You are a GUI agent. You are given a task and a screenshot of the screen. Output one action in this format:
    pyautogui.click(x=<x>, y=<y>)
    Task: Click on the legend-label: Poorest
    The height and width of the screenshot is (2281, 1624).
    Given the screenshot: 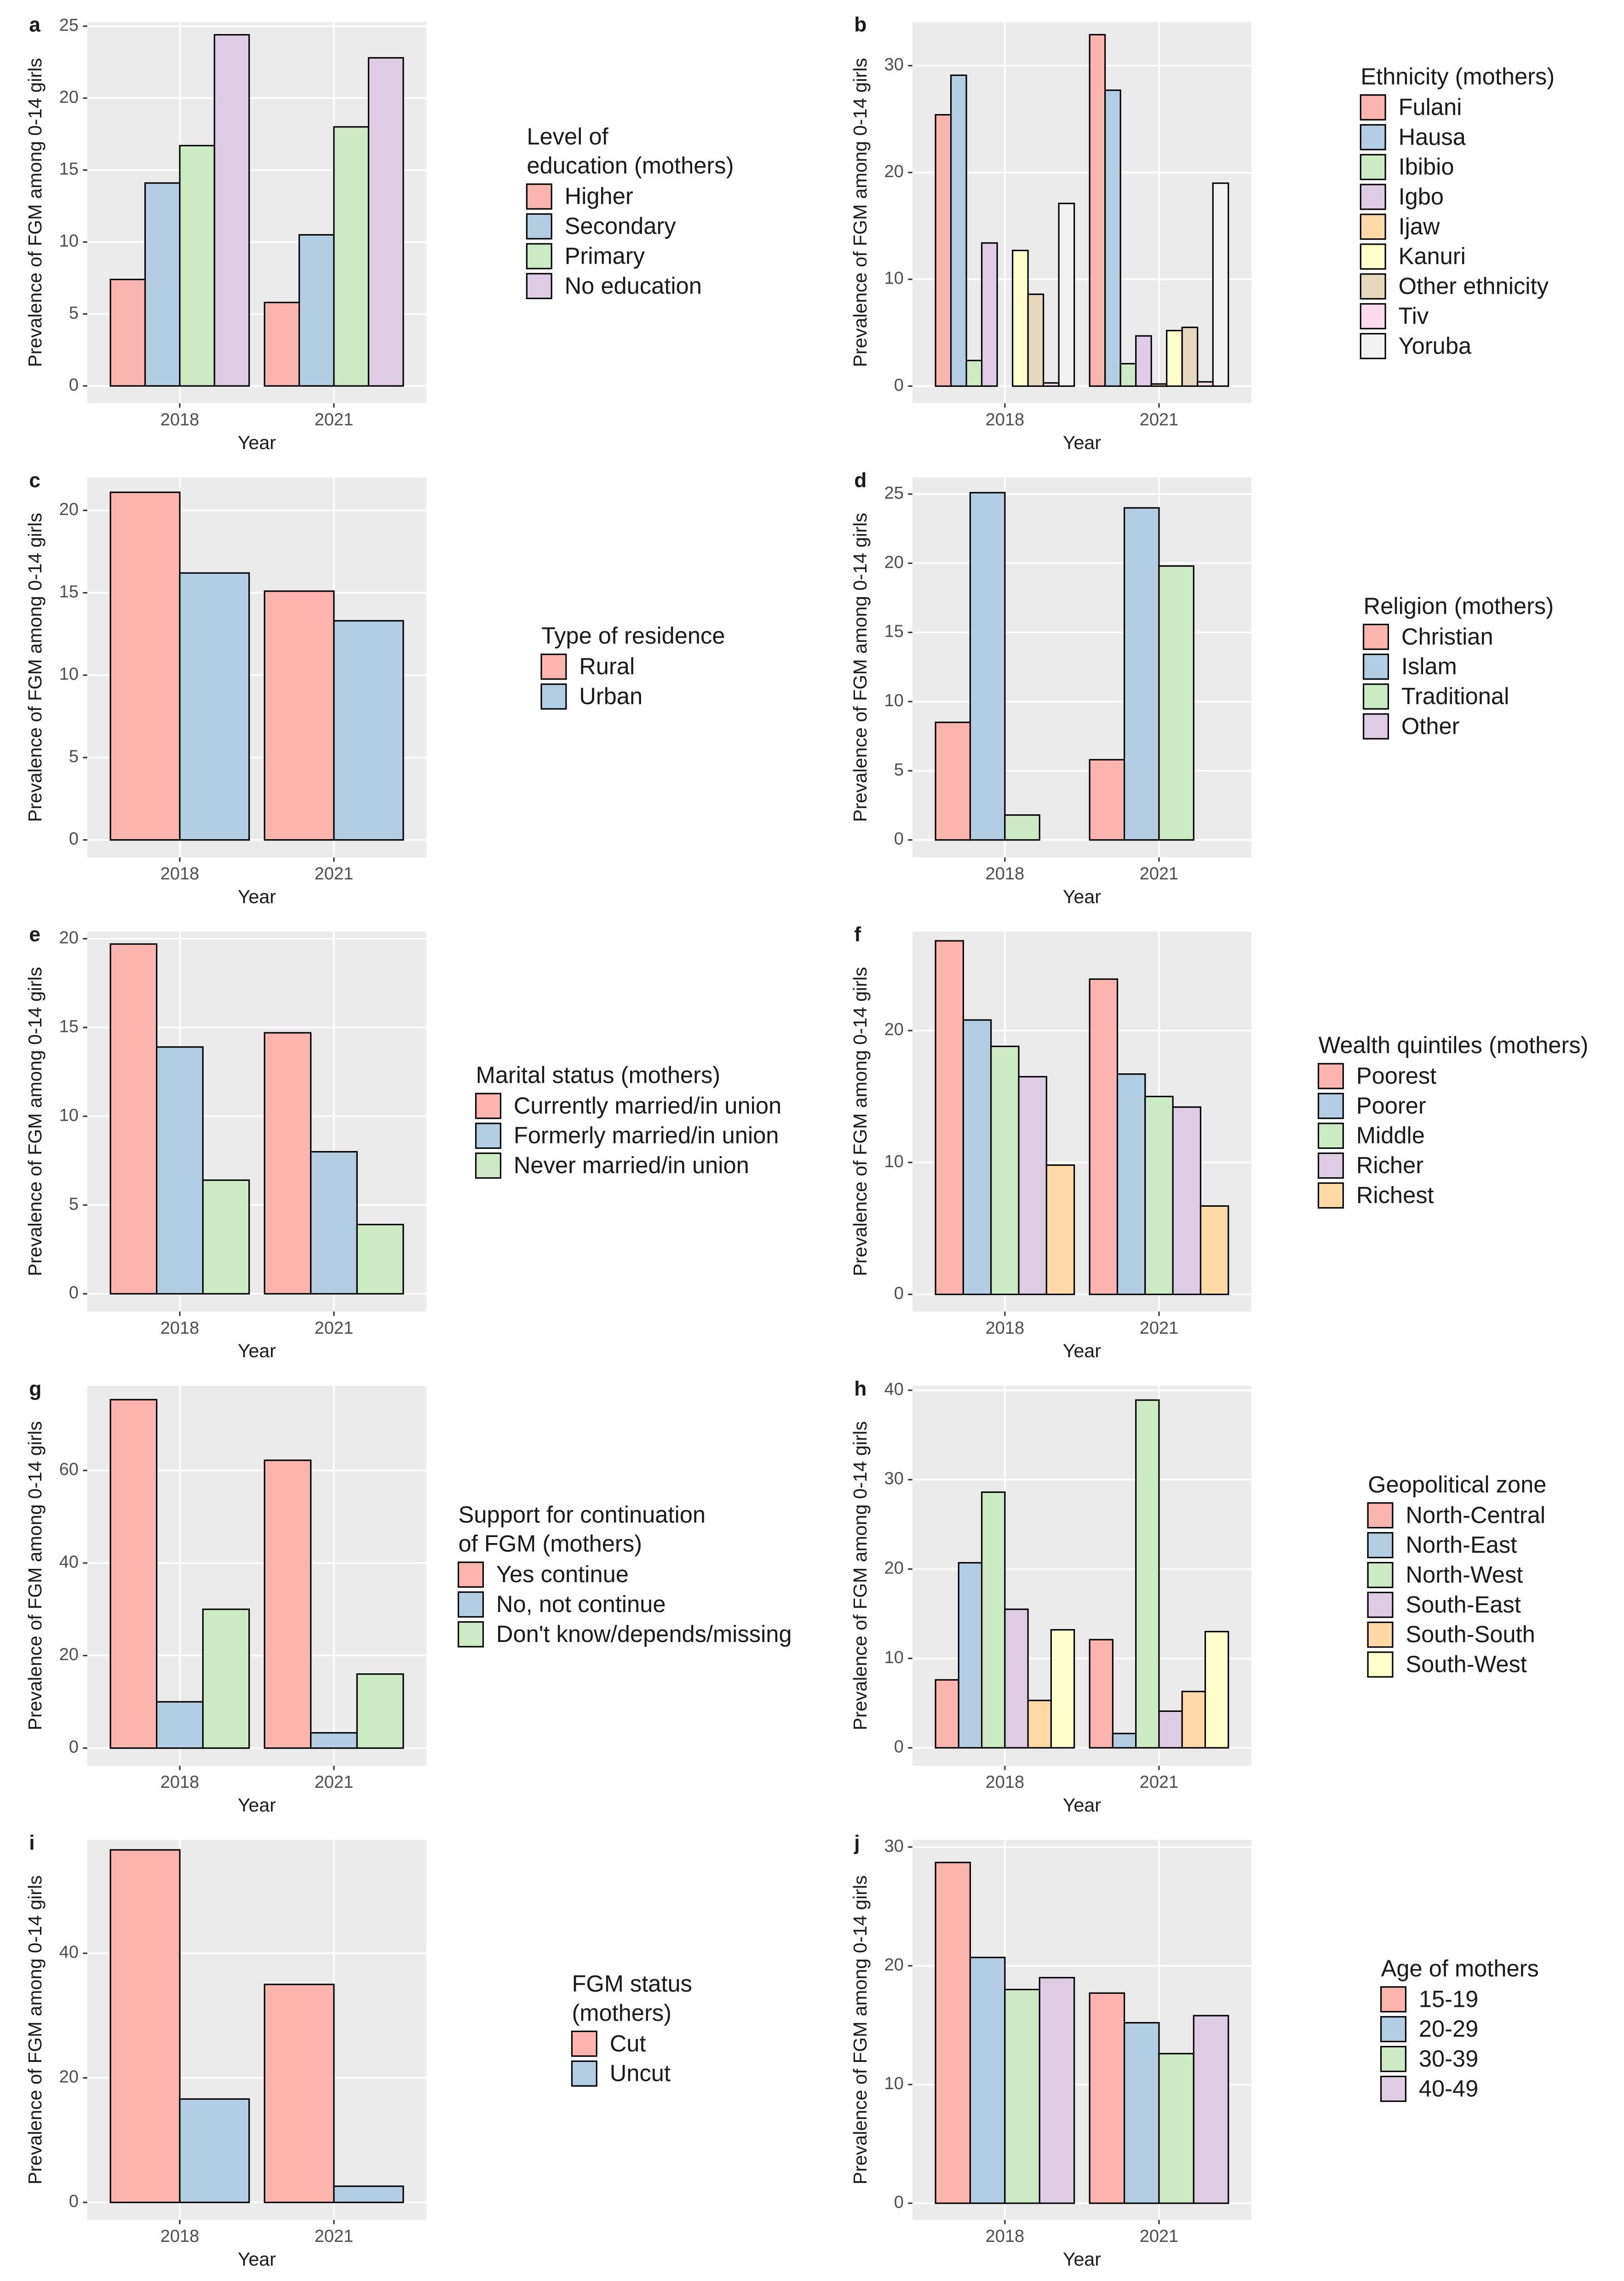 What is the action you would take?
    pyautogui.click(x=1396, y=1076)
    